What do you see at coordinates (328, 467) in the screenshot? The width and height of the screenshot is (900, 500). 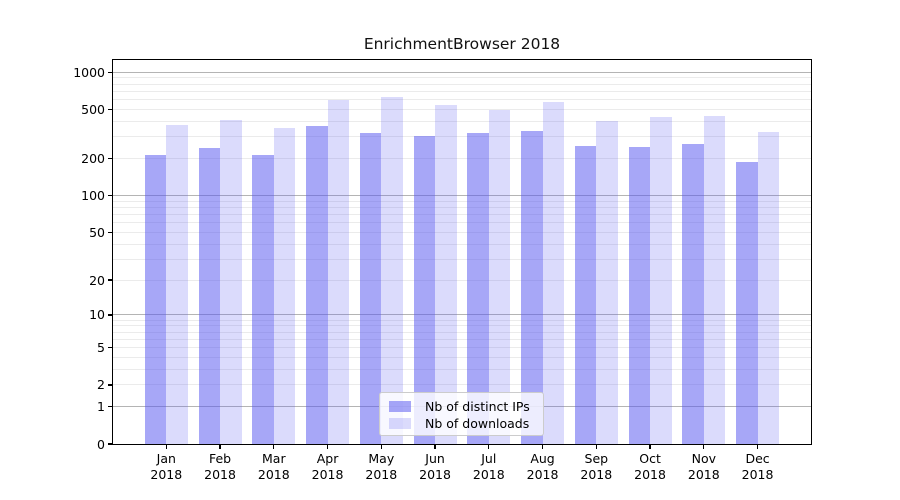 I see `x-tick-label: Apr 2018` at bounding box center [328, 467].